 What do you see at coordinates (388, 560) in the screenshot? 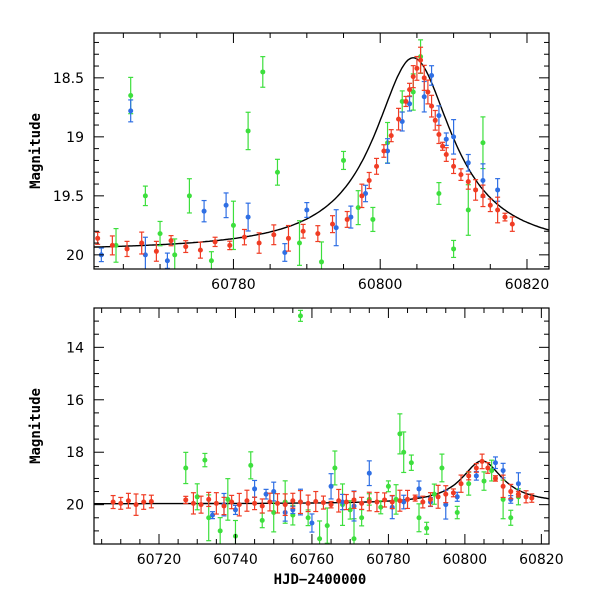
I see `bottom-x-tick-label: 60780` at bounding box center [388, 560].